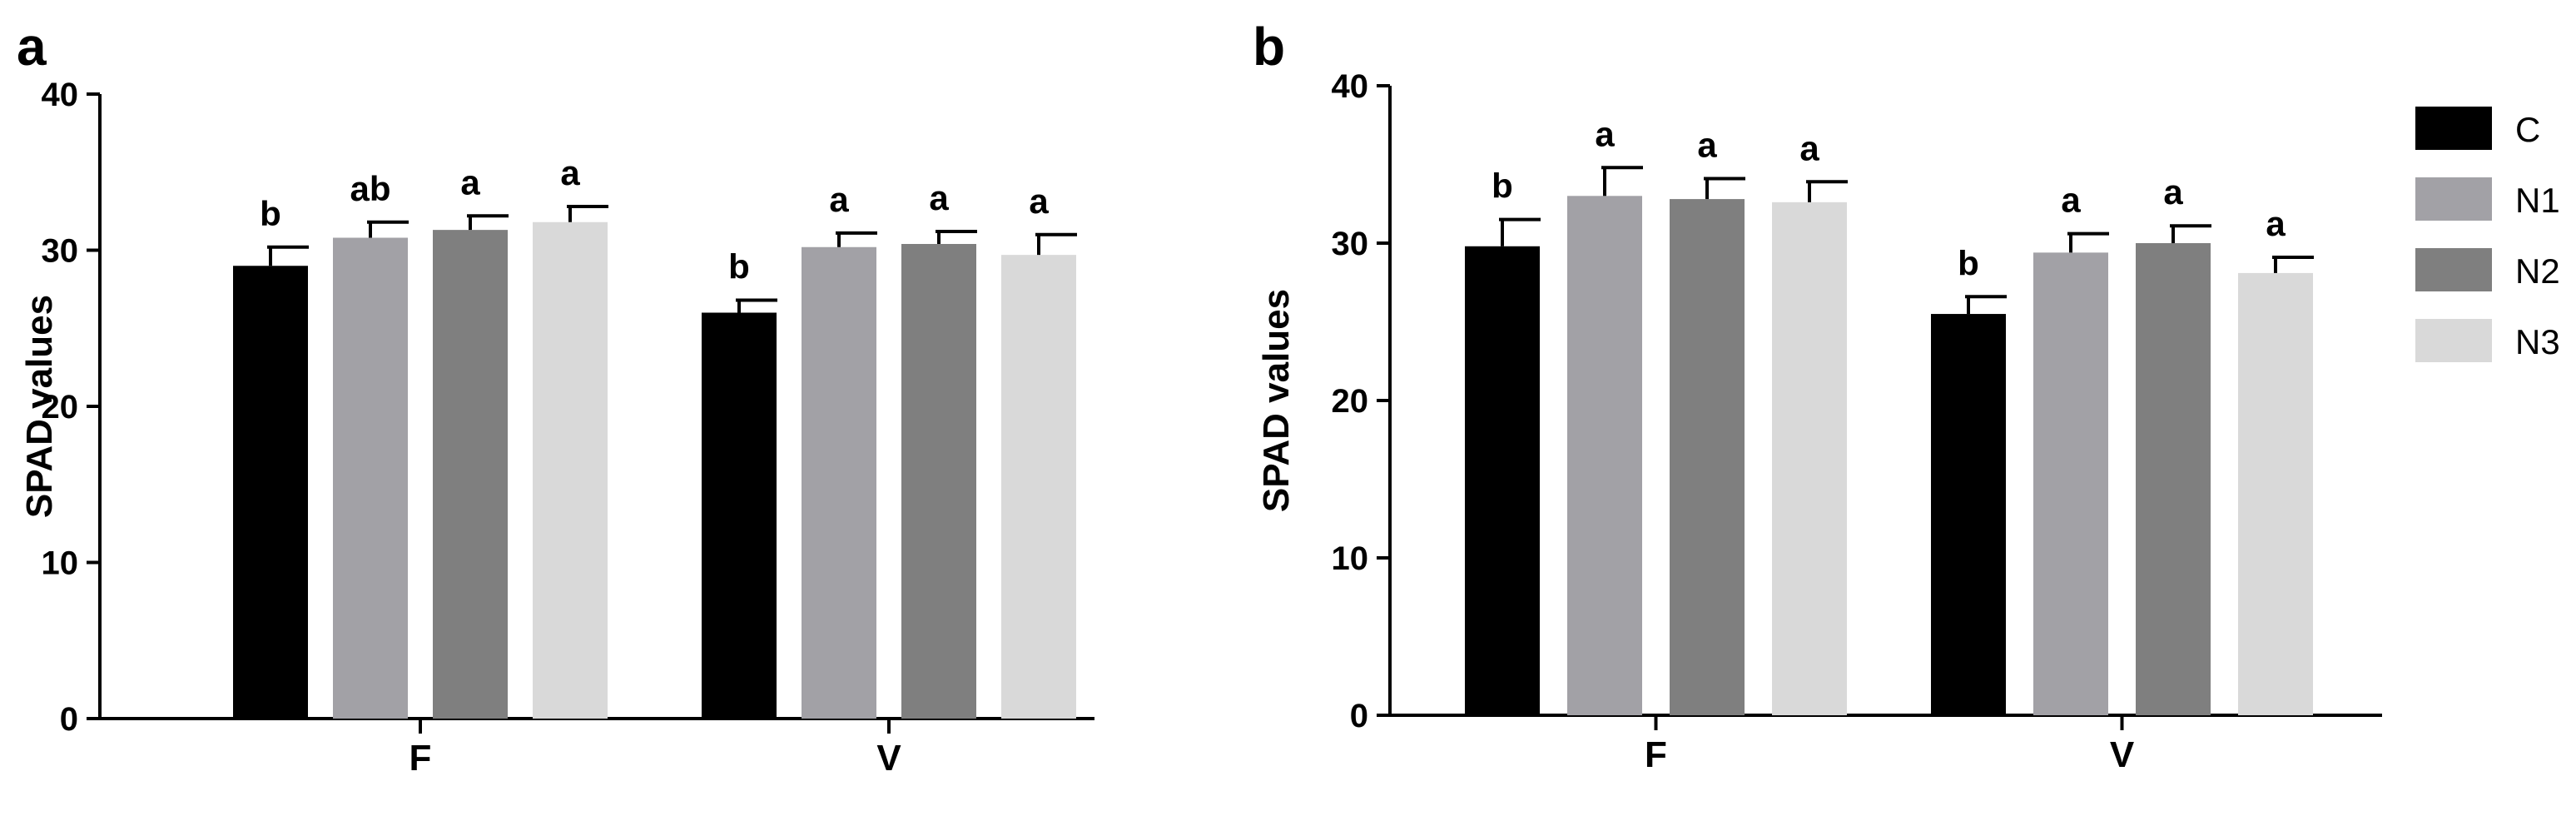 Image resolution: width=2576 pixels, height=821 pixels. Describe the element at coordinates (2537, 271) in the screenshot. I see `legend-label: N2` at that location.